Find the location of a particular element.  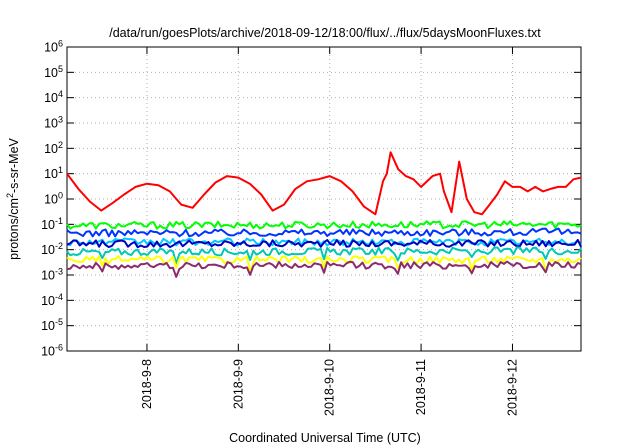

y-tick-exp: -4 is located at coordinates (59, 297).